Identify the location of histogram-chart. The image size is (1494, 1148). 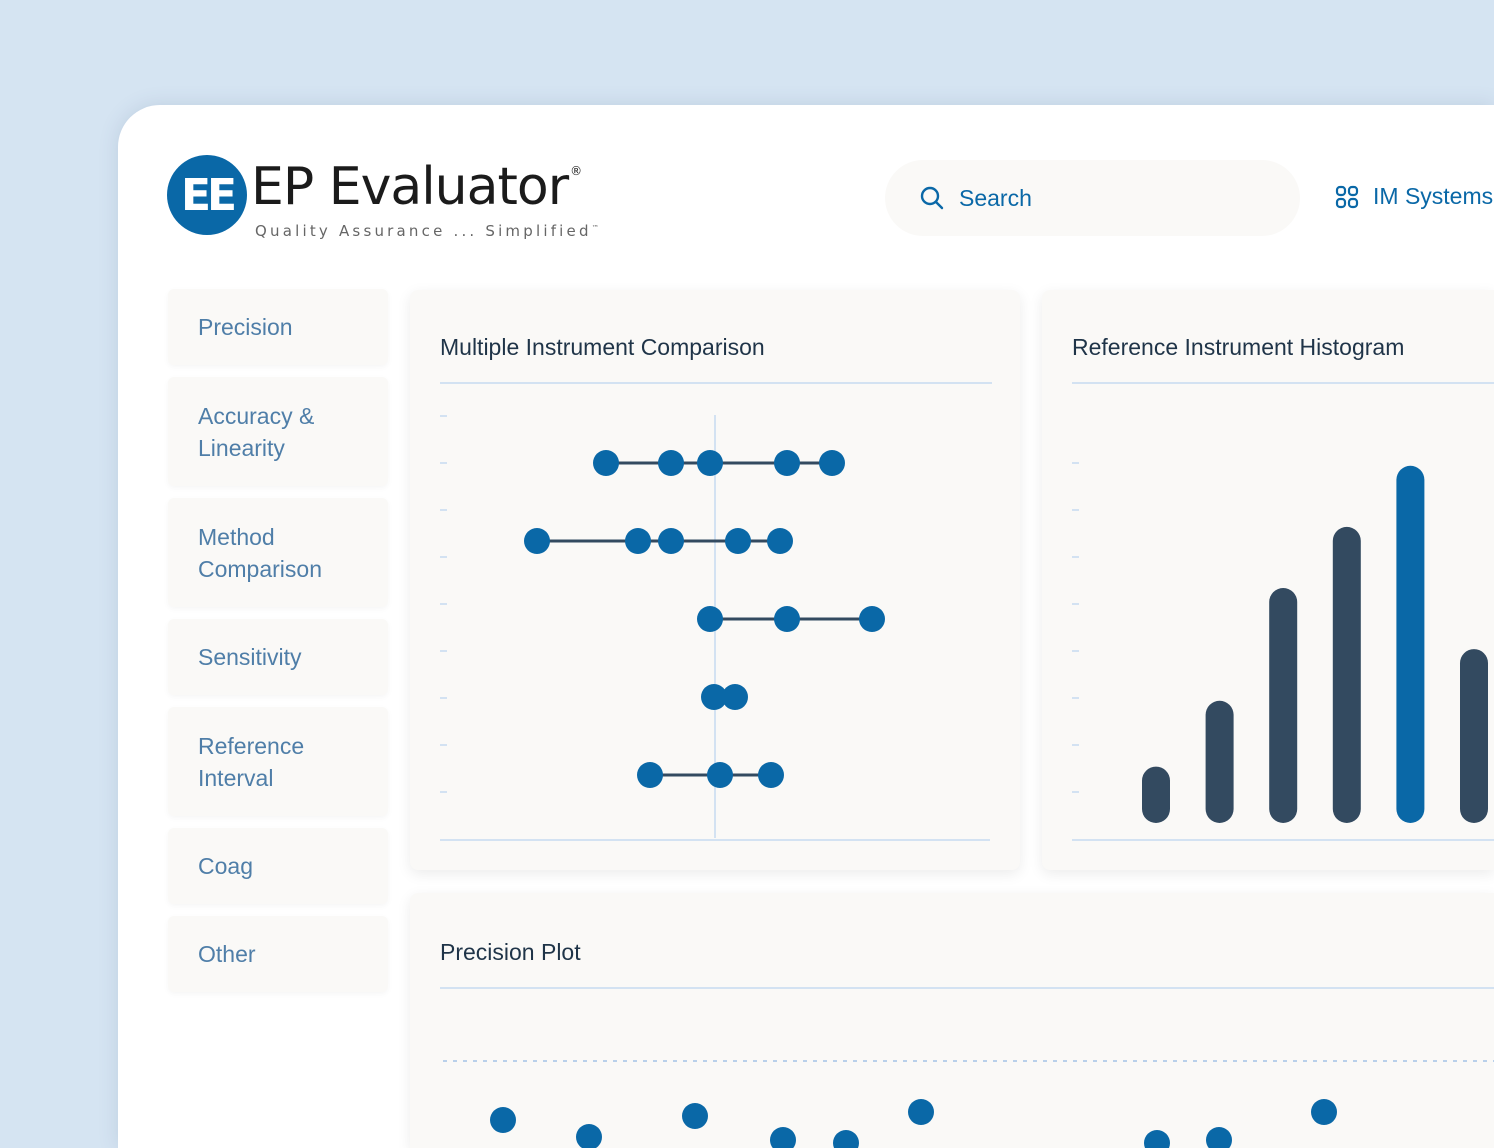
(1283, 651).